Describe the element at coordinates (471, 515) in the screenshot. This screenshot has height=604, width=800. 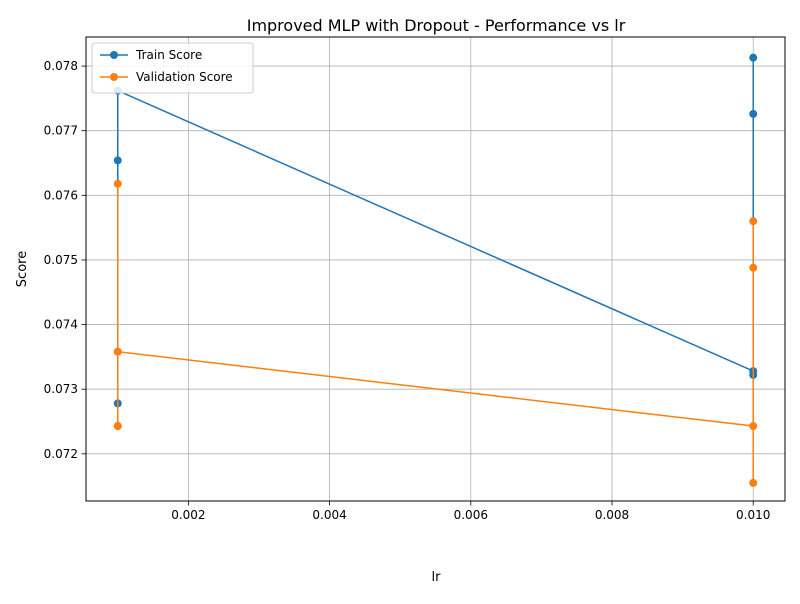
I see `x-tick-label: 0.006` at that location.